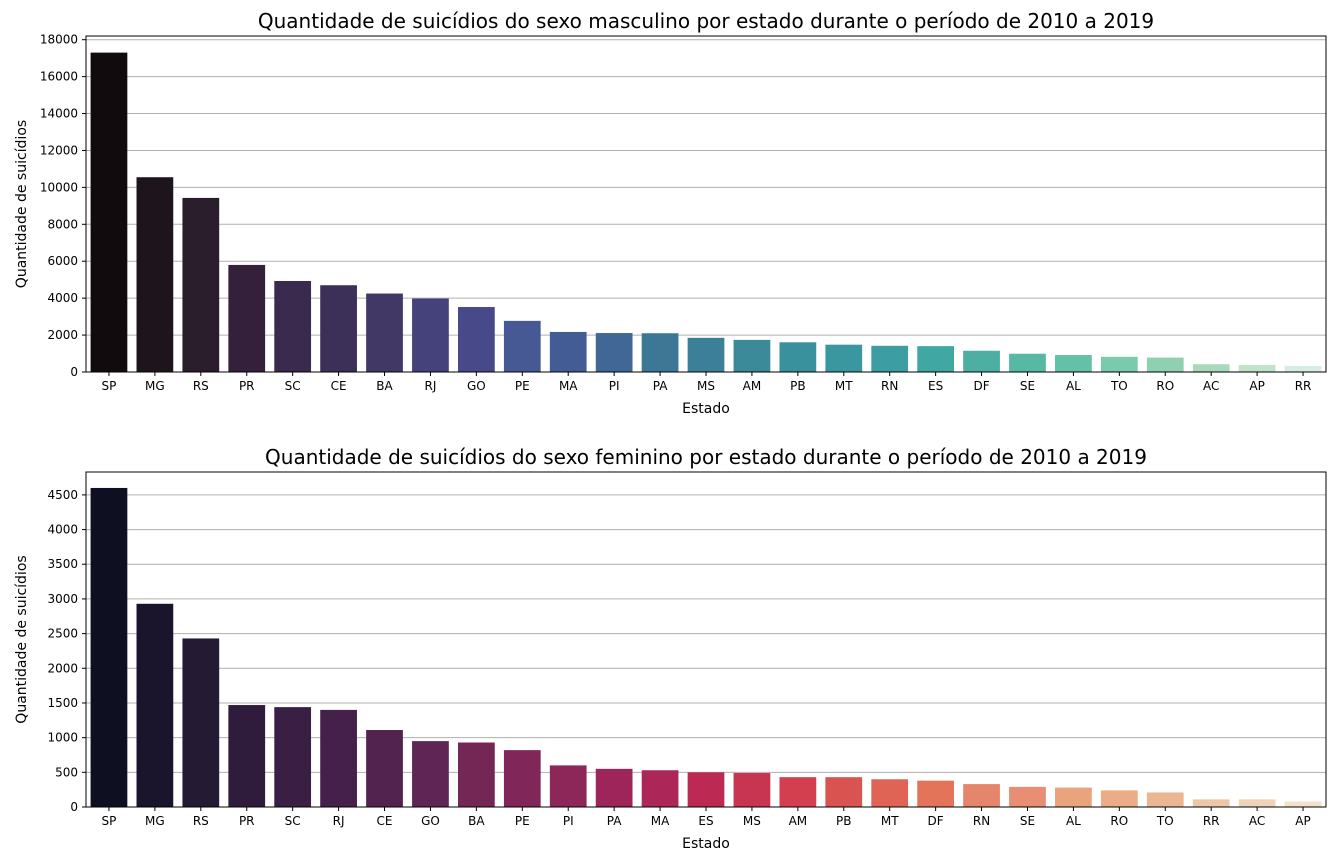 The height and width of the screenshot is (861, 1334). I want to click on x-tick-label: PE, so click(522, 821).